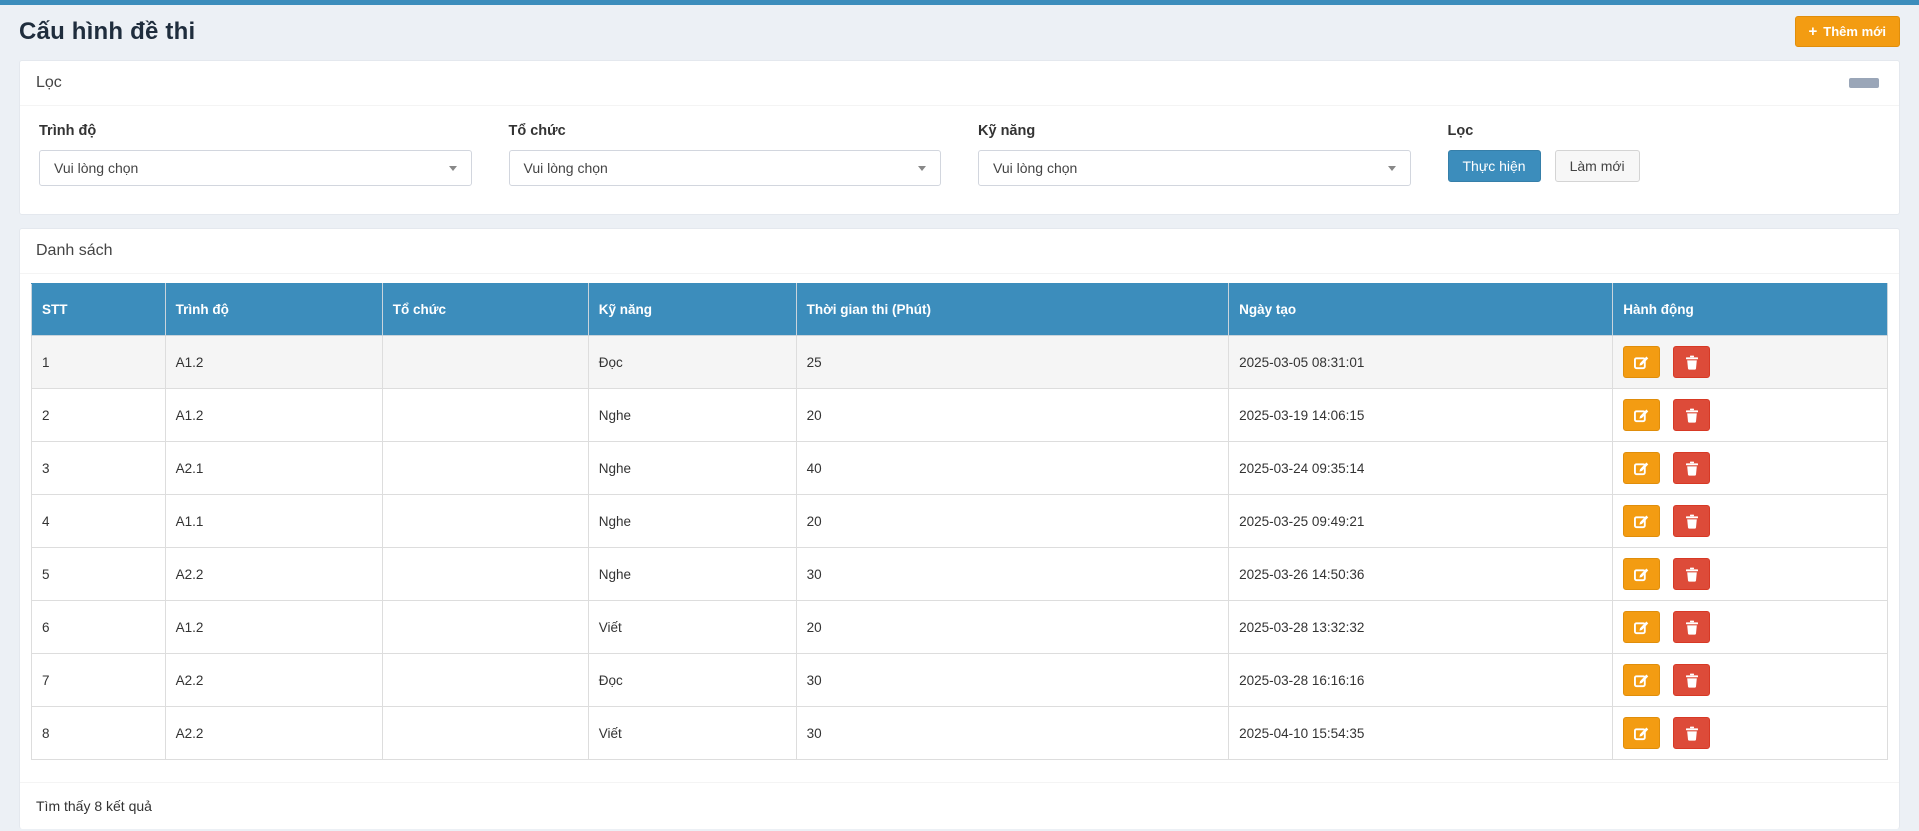 This screenshot has width=1919, height=831. I want to click on add-new-button: + Thêm mới, so click(1847, 31).